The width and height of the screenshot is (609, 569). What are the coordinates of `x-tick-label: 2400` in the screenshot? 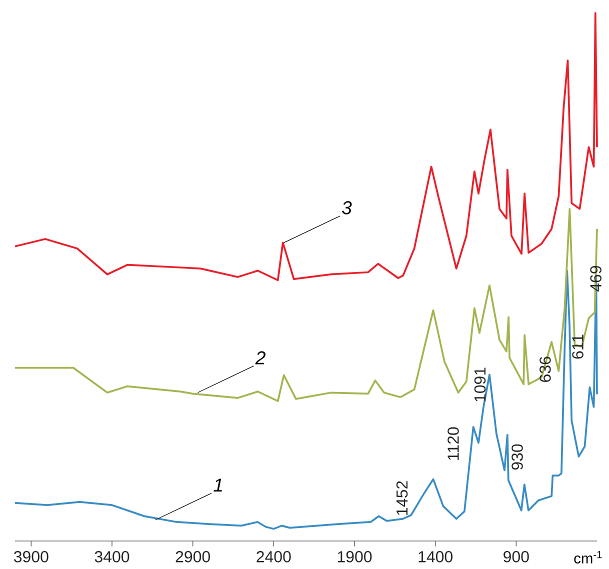 It's located at (273, 556).